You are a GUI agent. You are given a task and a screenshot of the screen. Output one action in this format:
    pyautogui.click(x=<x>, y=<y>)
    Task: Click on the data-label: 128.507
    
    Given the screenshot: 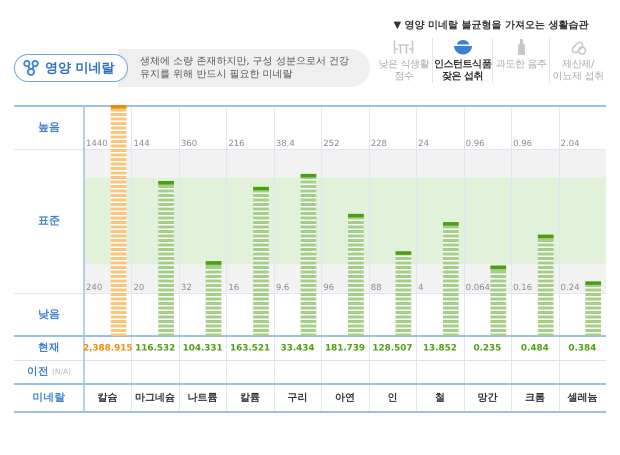 What is the action you would take?
    pyautogui.click(x=392, y=348)
    